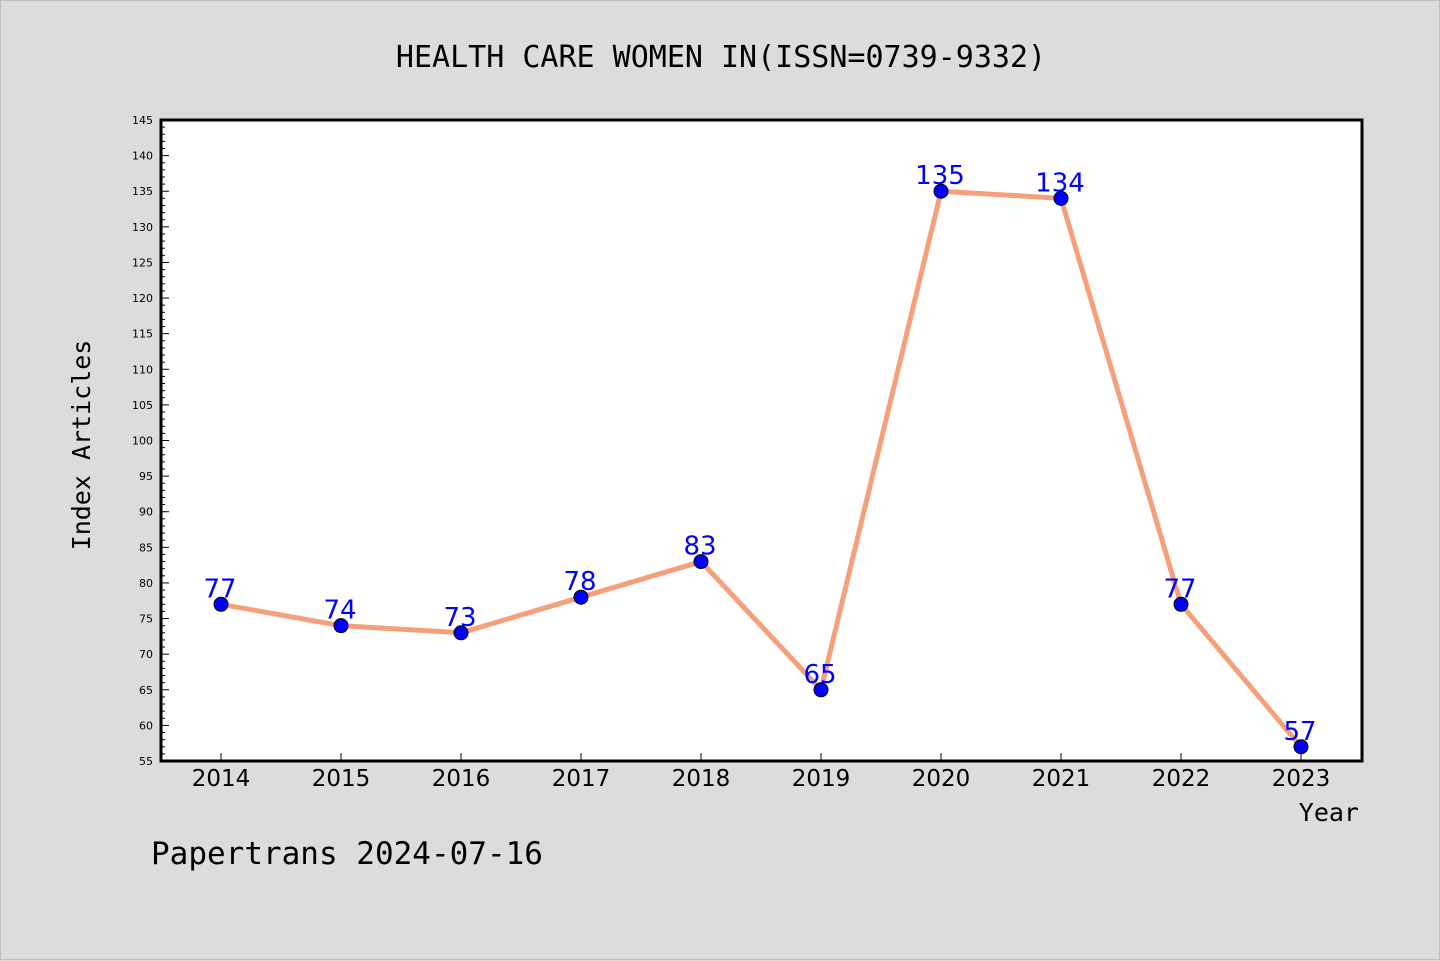  Describe the element at coordinates (1299, 732) in the screenshot. I see `data-label: 57` at that location.